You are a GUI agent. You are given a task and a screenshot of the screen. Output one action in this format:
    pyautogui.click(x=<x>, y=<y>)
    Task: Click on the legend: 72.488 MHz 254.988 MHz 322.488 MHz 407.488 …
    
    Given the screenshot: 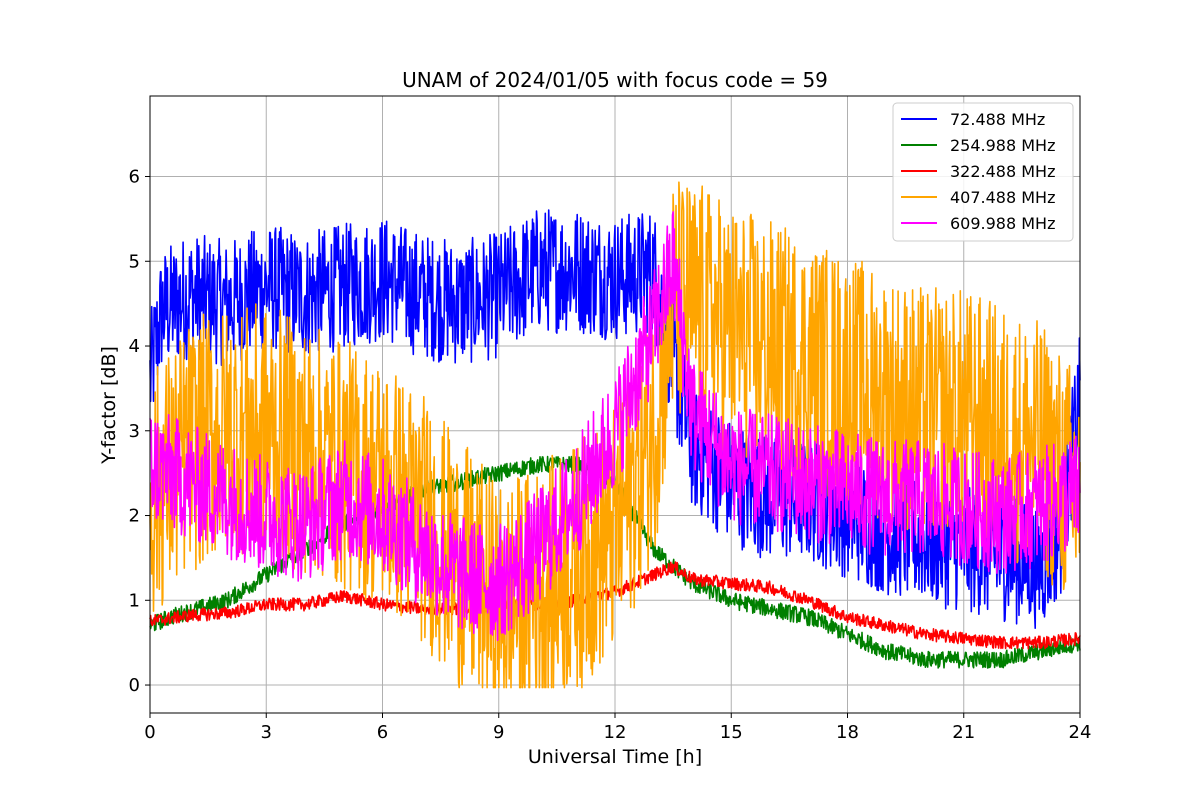 What is the action you would take?
    pyautogui.click(x=983, y=172)
    